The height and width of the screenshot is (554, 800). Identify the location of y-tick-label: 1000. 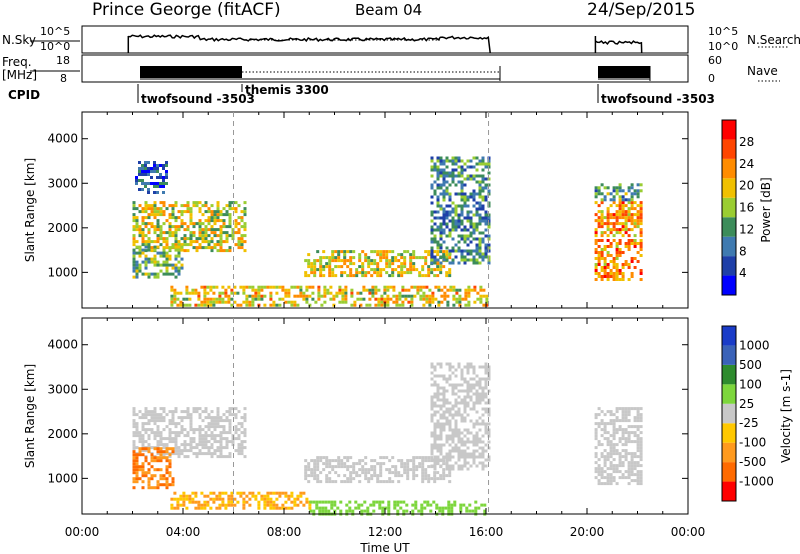
(62, 478).